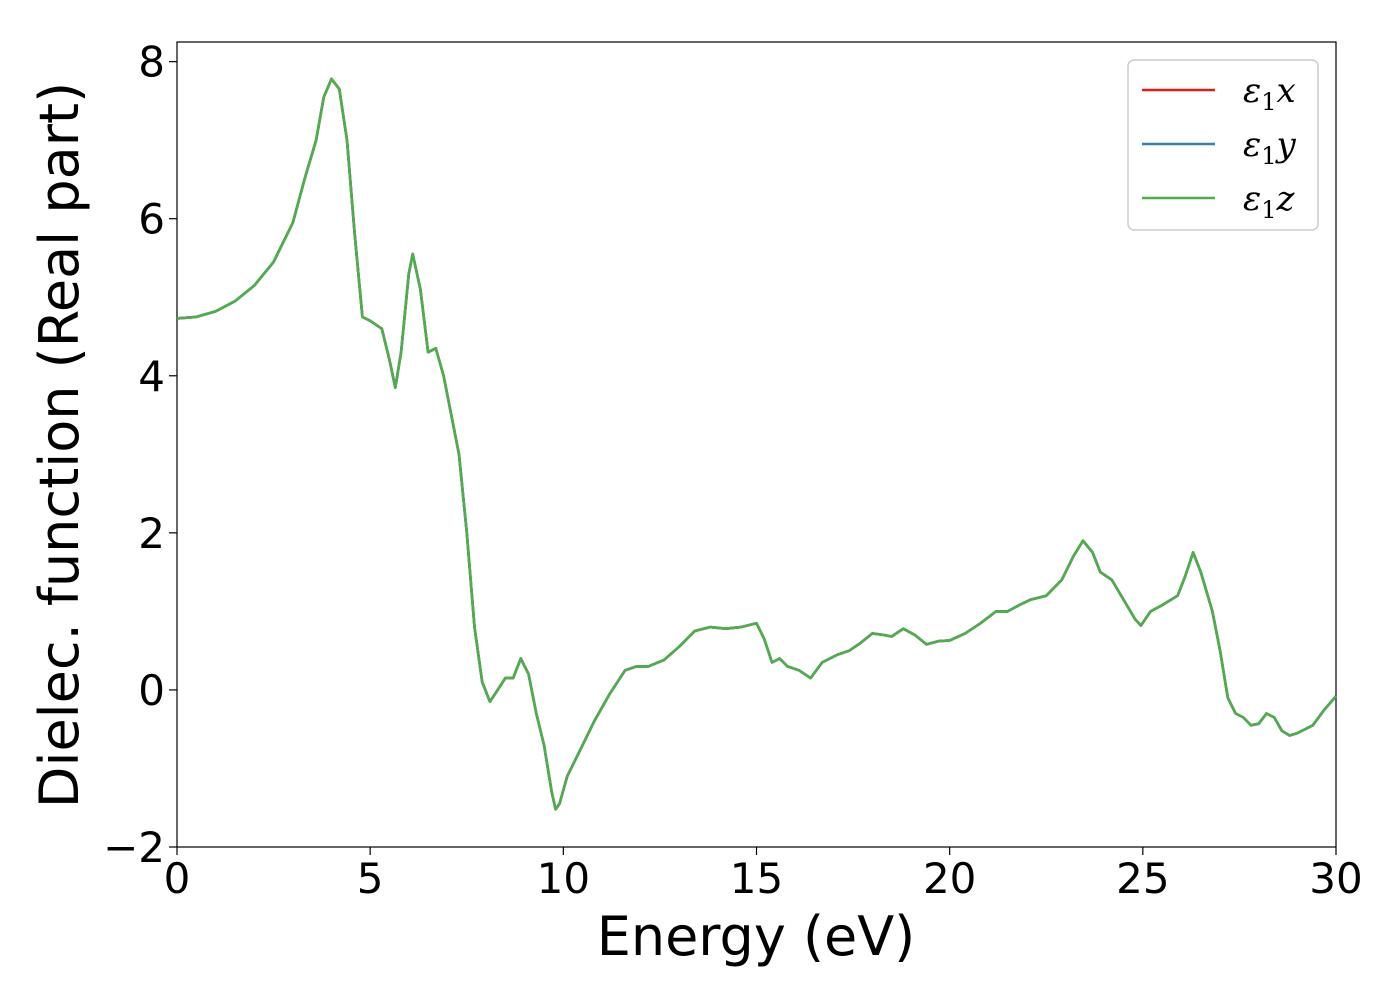 Image resolution: width=1400 pixels, height=1000 pixels. Describe the element at coordinates (151, 690) in the screenshot. I see `y-tick-label: 0` at that location.